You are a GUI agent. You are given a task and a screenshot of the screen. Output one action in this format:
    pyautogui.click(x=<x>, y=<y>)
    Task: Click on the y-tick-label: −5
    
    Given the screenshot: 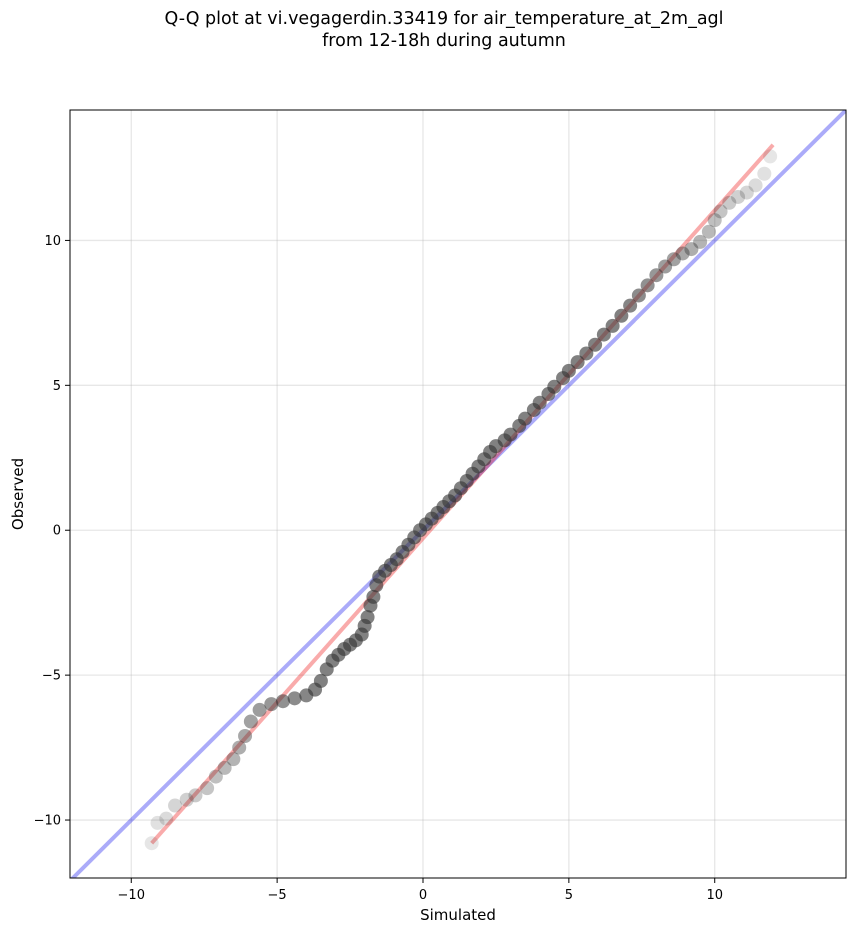 What is the action you would take?
    pyautogui.click(x=51, y=676)
    